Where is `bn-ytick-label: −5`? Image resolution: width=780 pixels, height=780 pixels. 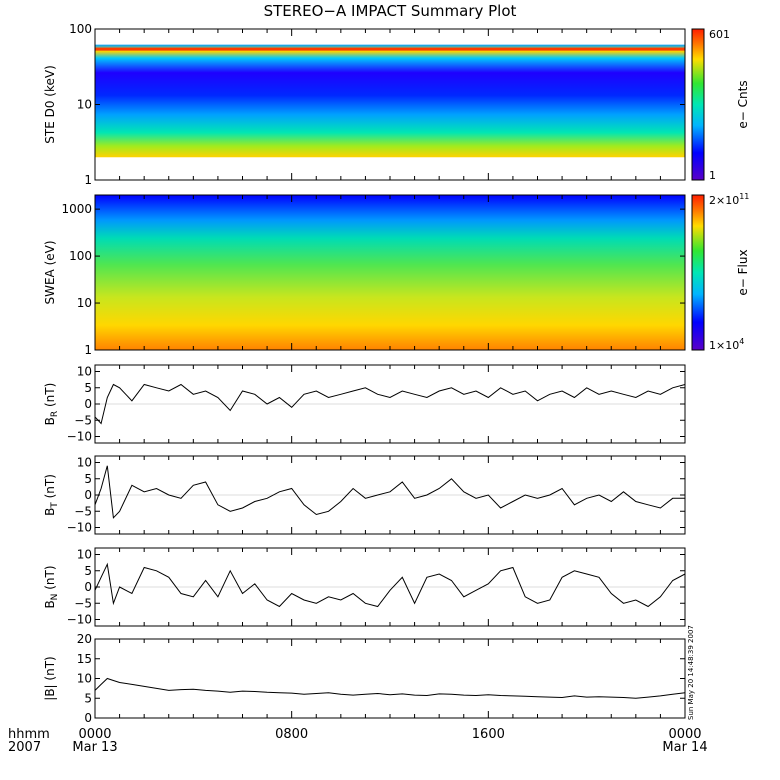 bn-ytick-label: −5 is located at coordinates (83, 603).